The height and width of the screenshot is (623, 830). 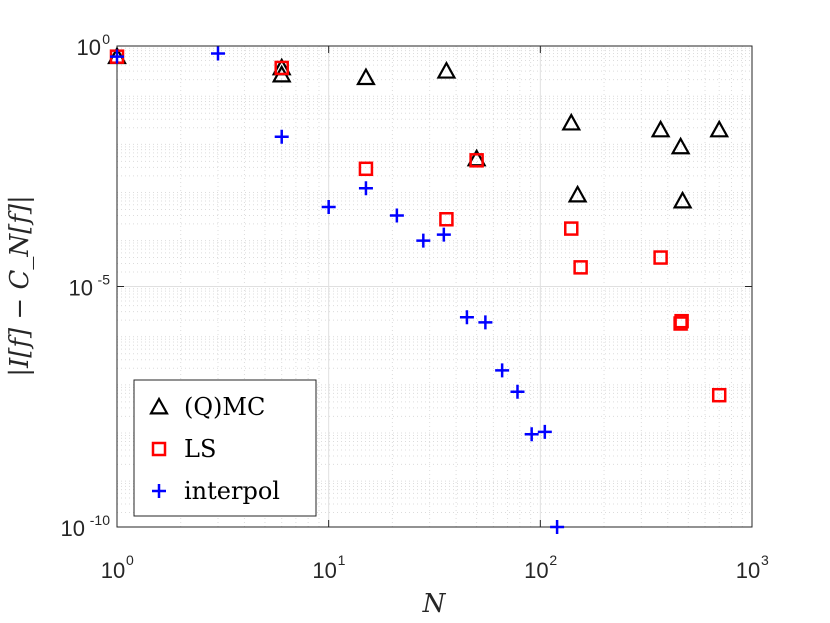 What do you see at coordinates (434, 604) in the screenshot?
I see `x-axis-label: N` at bounding box center [434, 604].